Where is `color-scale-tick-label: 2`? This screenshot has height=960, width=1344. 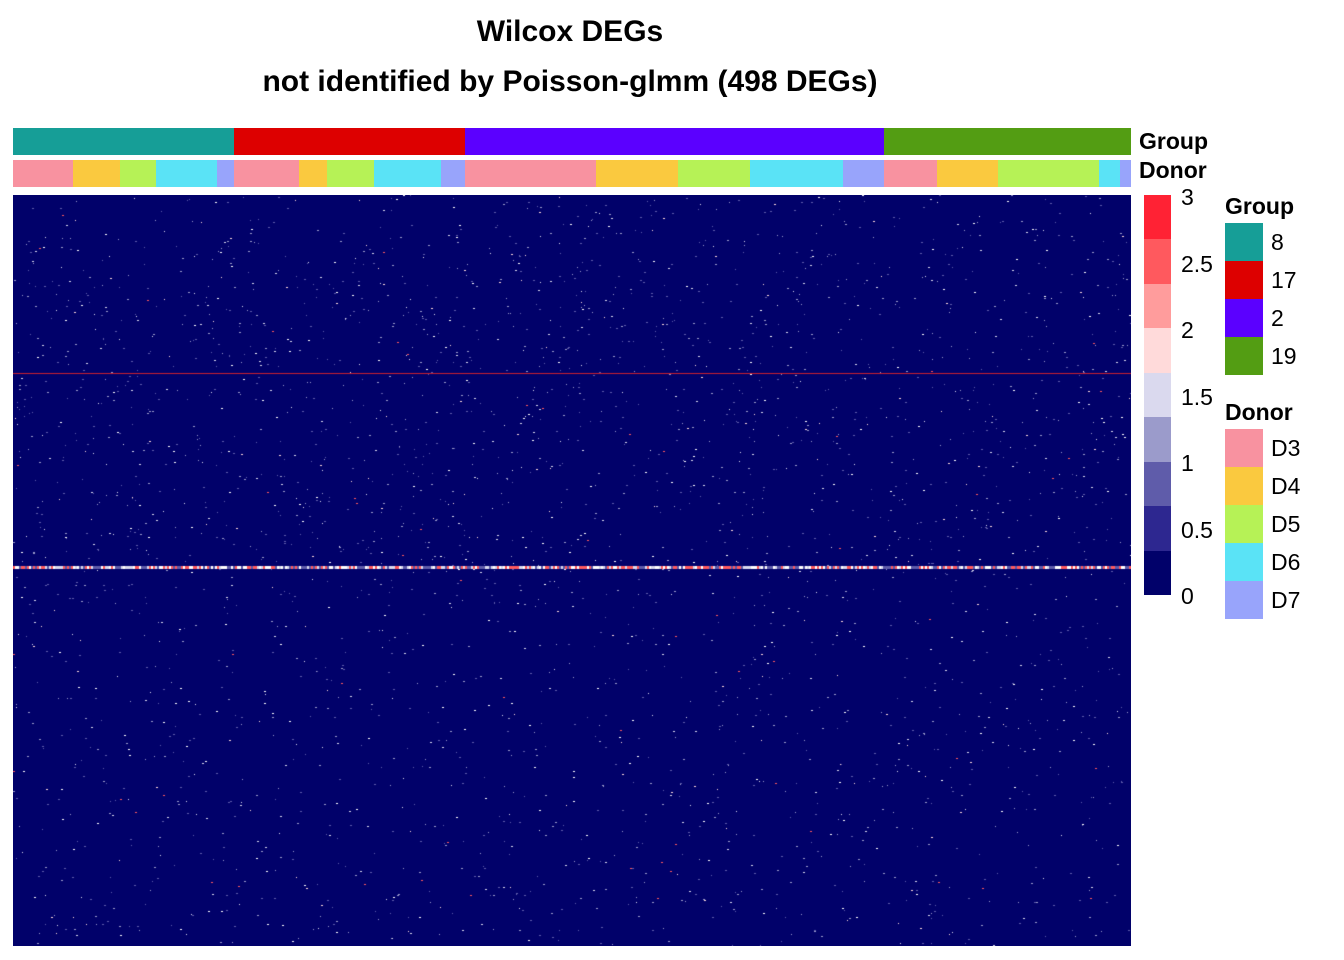 color-scale-tick-label: 2 is located at coordinates (1187, 330).